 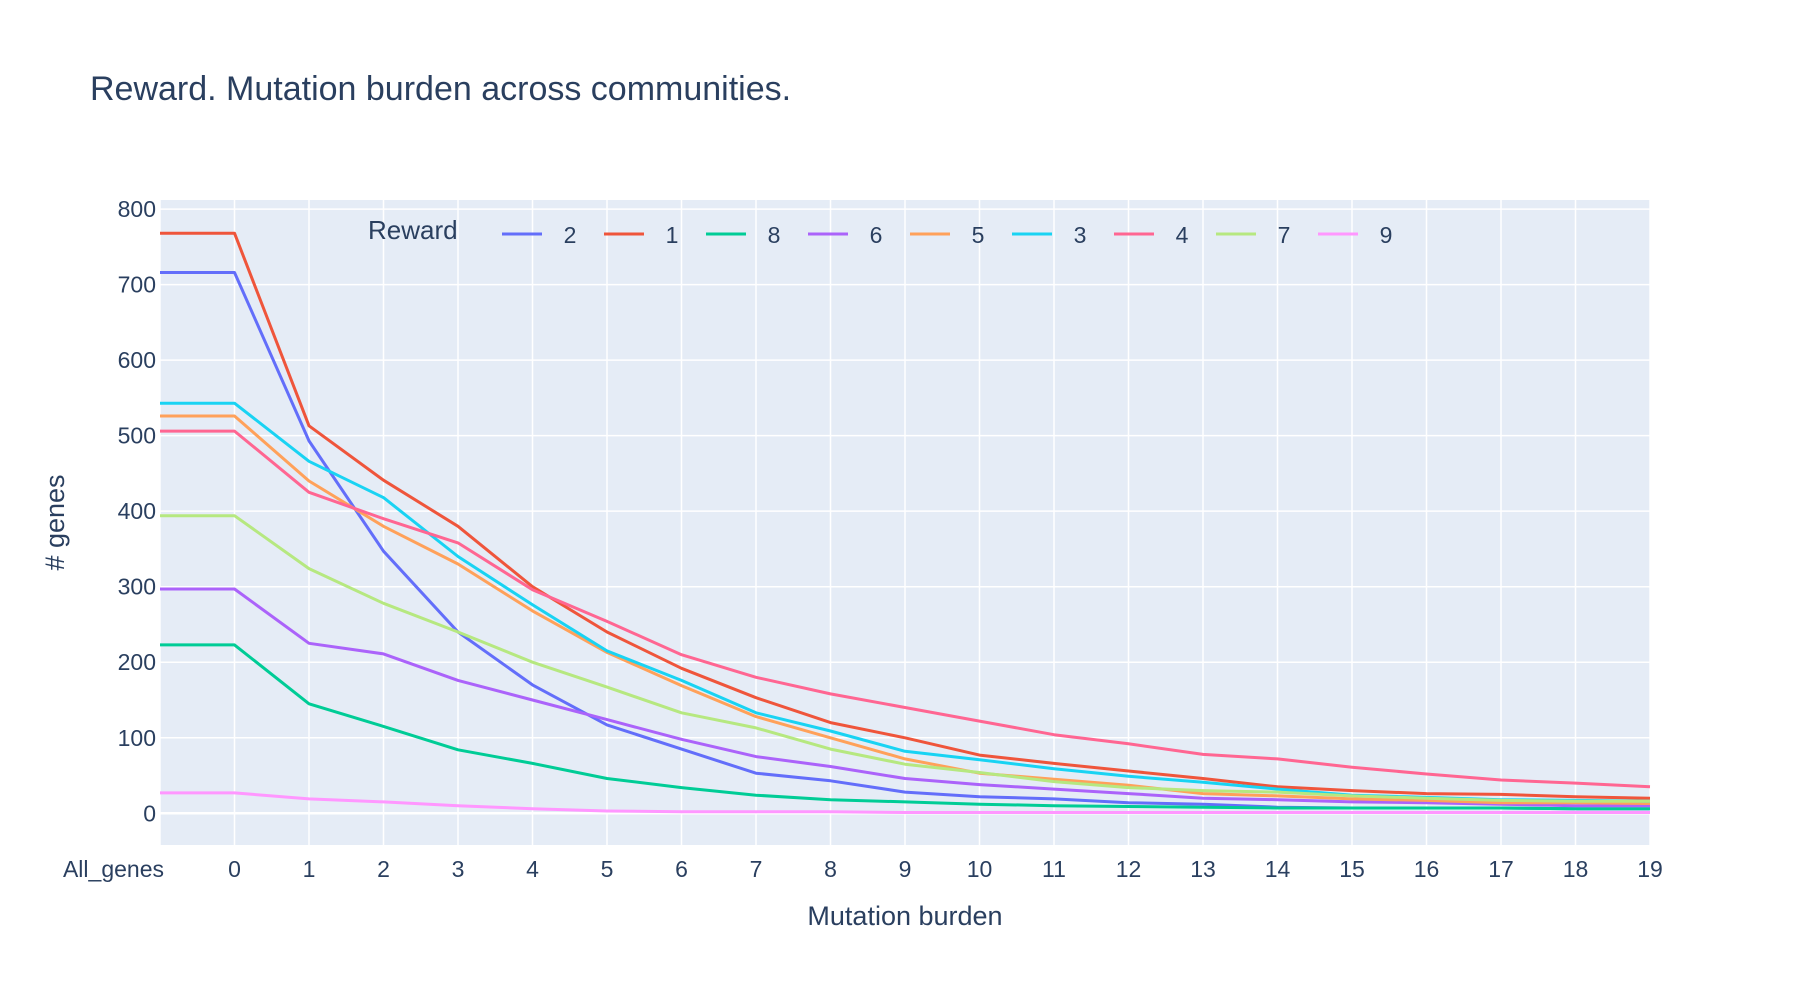 What do you see at coordinates (1129, 869) in the screenshot?
I see `x-tick-label: 12` at bounding box center [1129, 869].